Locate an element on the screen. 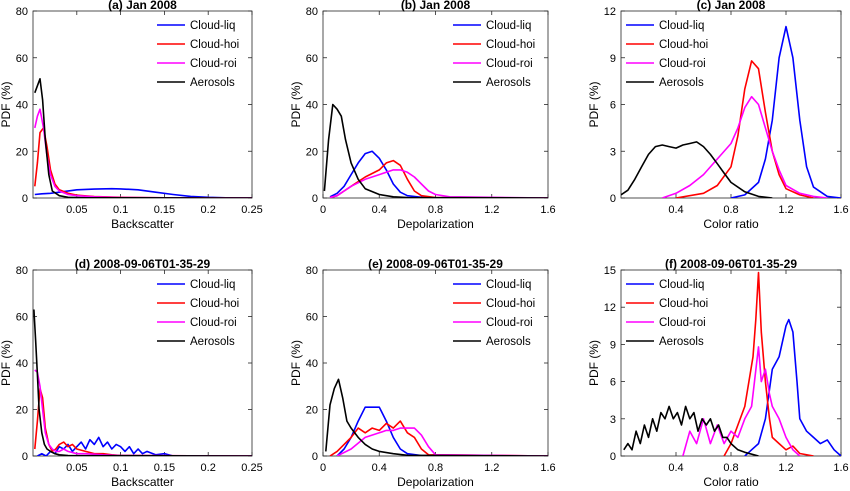  chart-title: (b) Jan 2008 is located at coordinates (436, 6).